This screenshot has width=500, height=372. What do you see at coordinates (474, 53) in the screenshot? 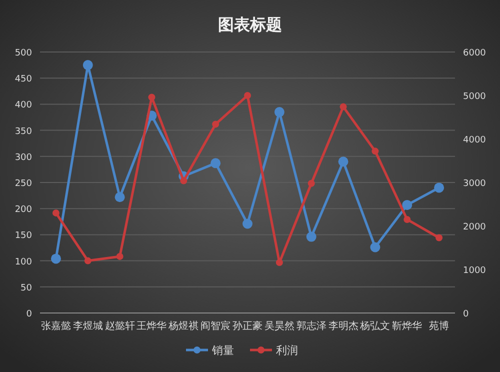
I see `y2-tick-label: 6000` at bounding box center [474, 53].